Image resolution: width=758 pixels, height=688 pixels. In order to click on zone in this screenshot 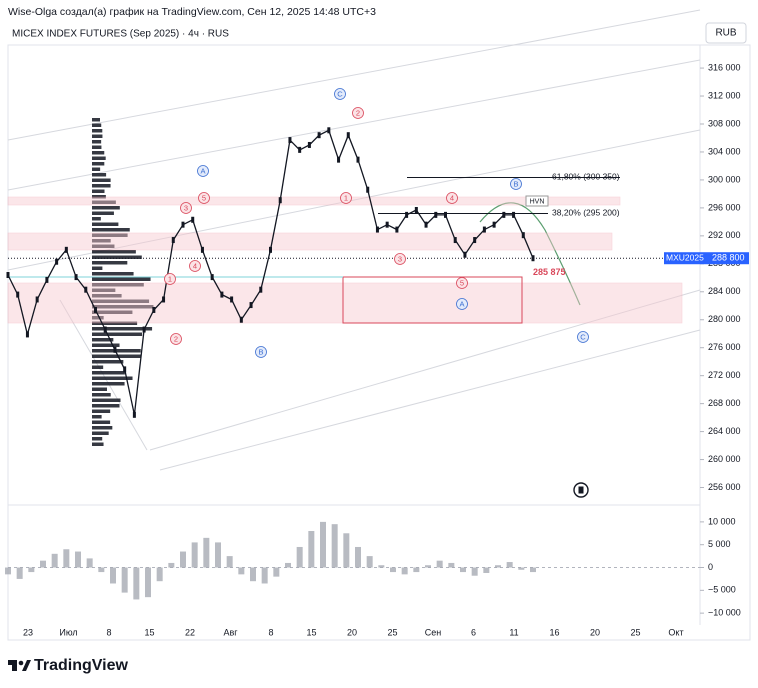, I will do `click(345, 303)`.